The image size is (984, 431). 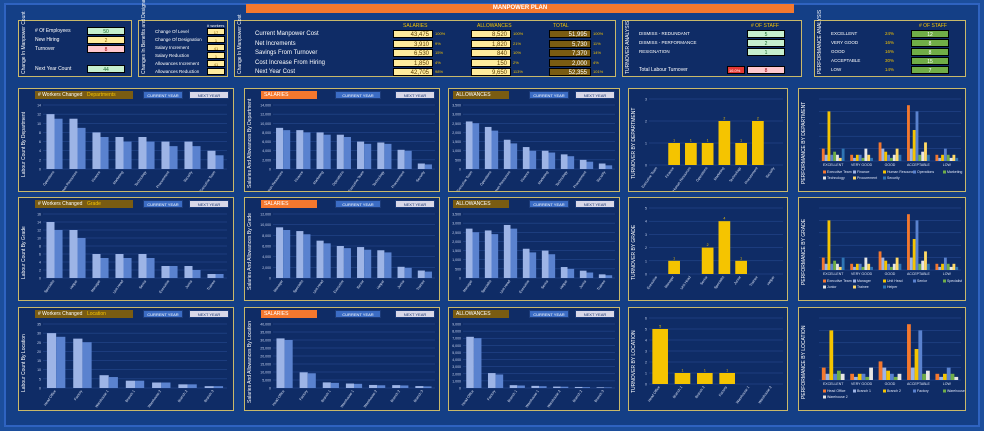 I want to click on cost-salaries-value: 3,910, so click(x=413, y=43).